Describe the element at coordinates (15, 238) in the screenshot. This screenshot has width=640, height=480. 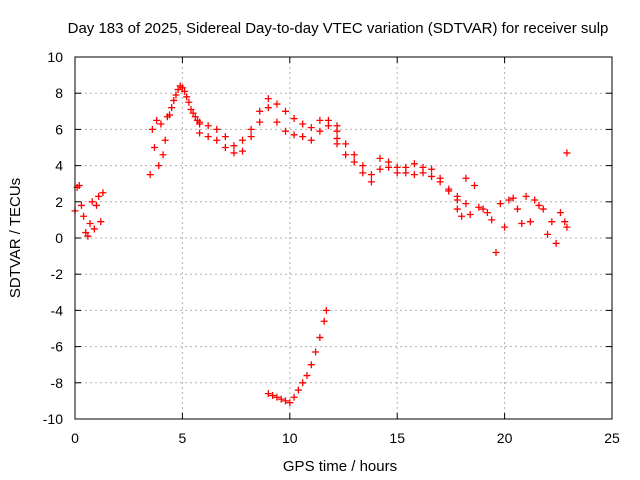
I see `y-axis-label: SDTVAR / TECUs` at that location.